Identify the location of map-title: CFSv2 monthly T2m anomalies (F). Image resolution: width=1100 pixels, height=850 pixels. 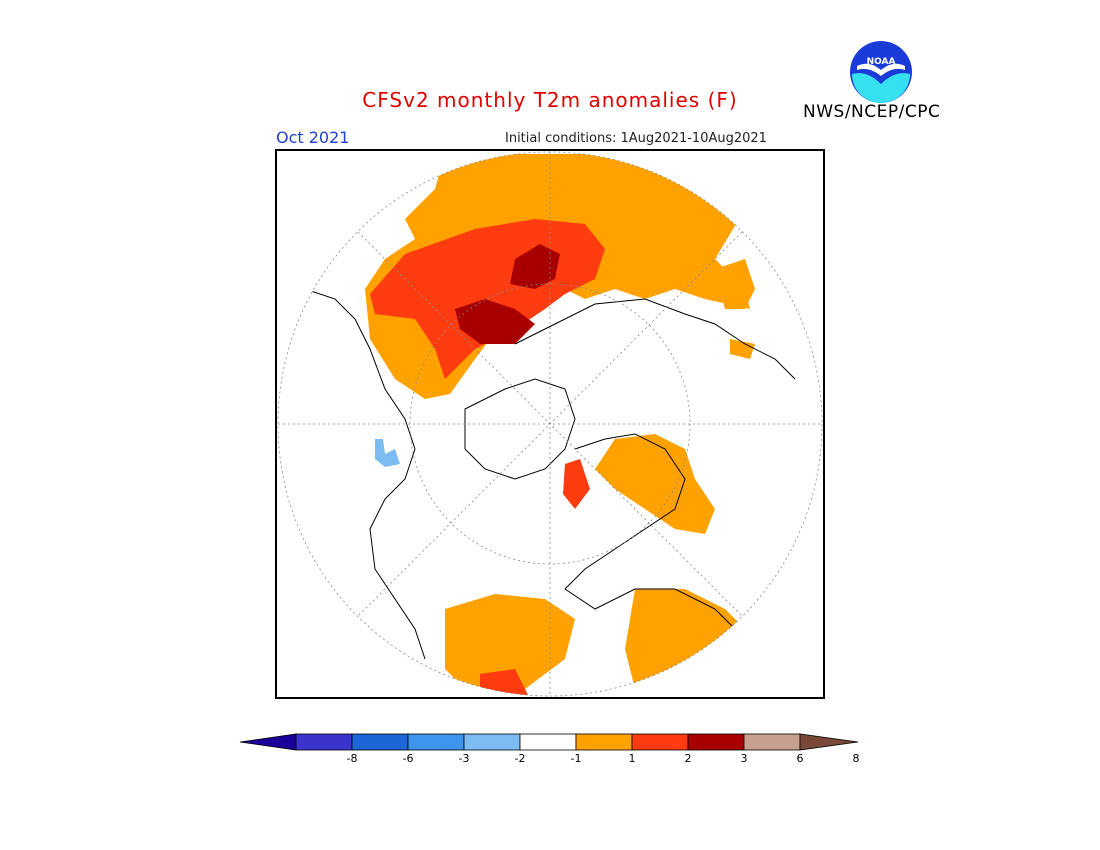
(550, 100).